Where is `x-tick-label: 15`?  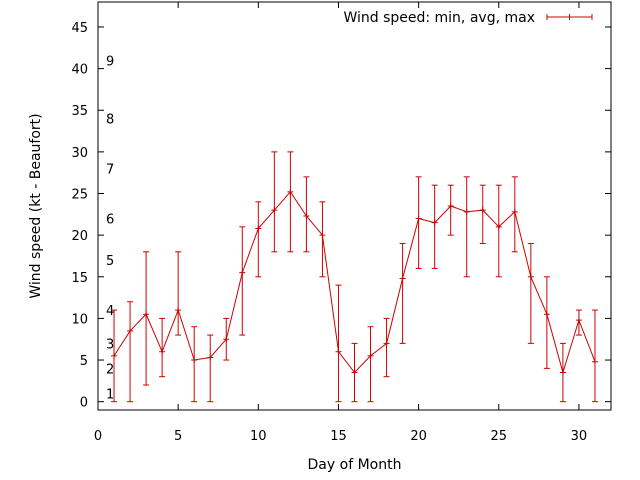
x-tick-label: 15 is located at coordinates (338, 436).